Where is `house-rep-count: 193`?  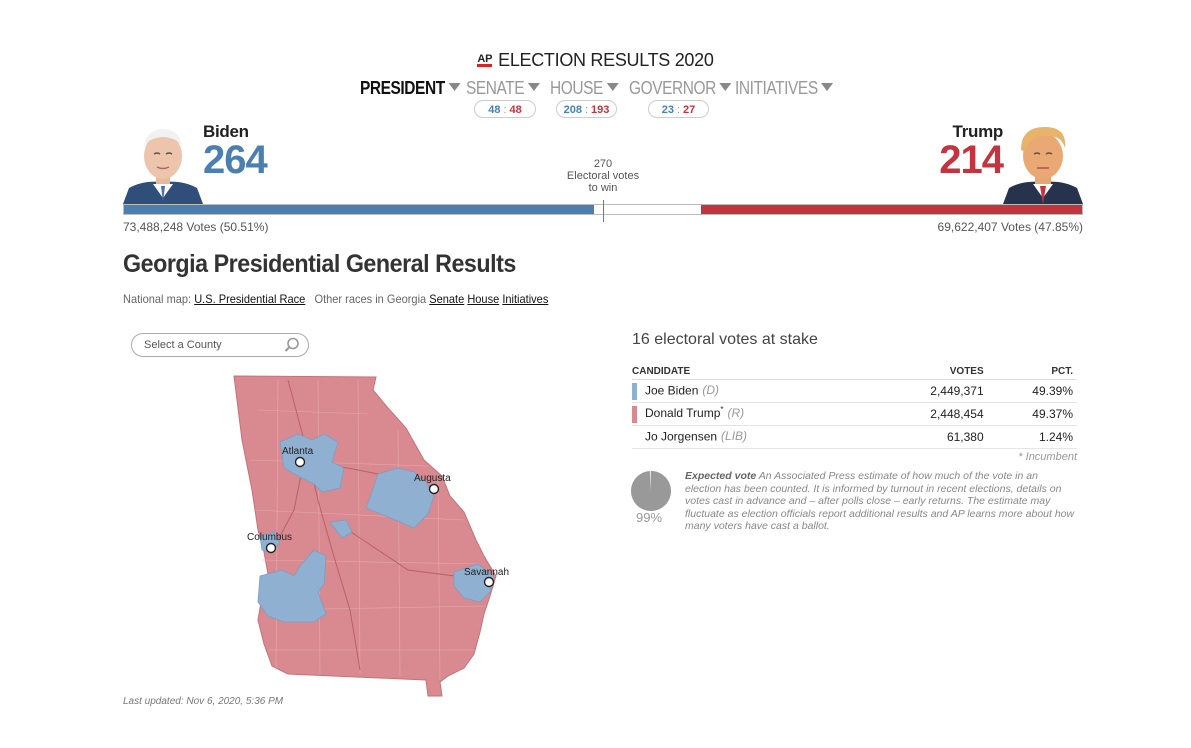
house-rep-count: 193 is located at coordinates (600, 110).